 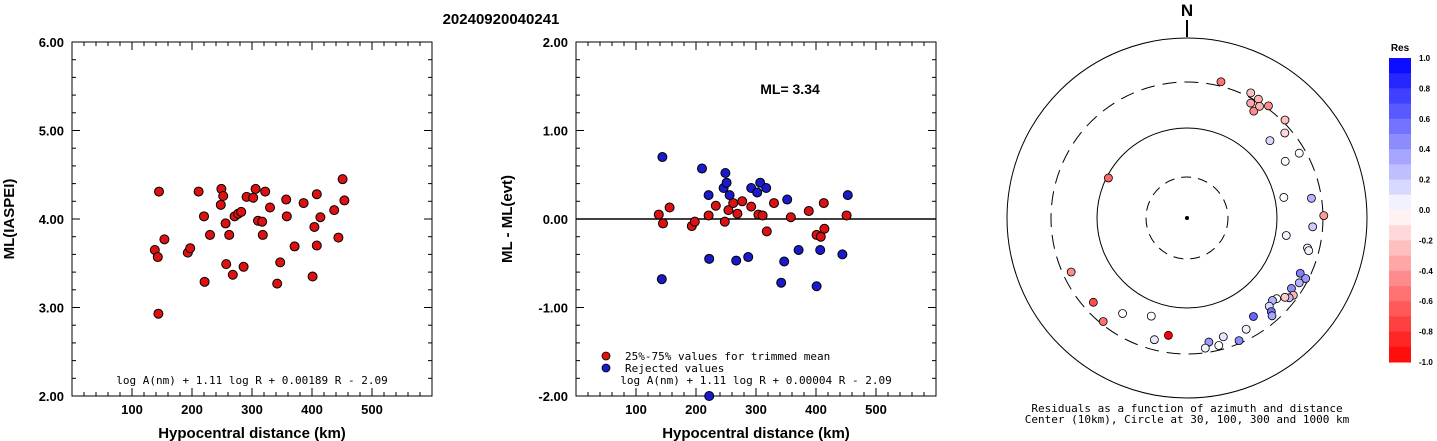 I want to click on middle-x-tick-label: 500, so click(x=876, y=409).